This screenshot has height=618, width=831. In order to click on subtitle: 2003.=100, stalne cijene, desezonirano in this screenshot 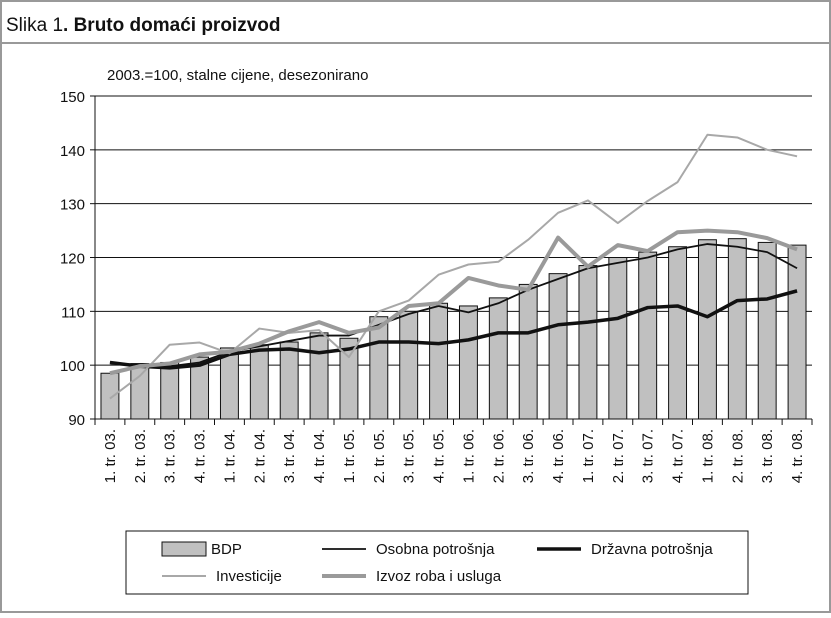, I will do `click(237, 75)`.